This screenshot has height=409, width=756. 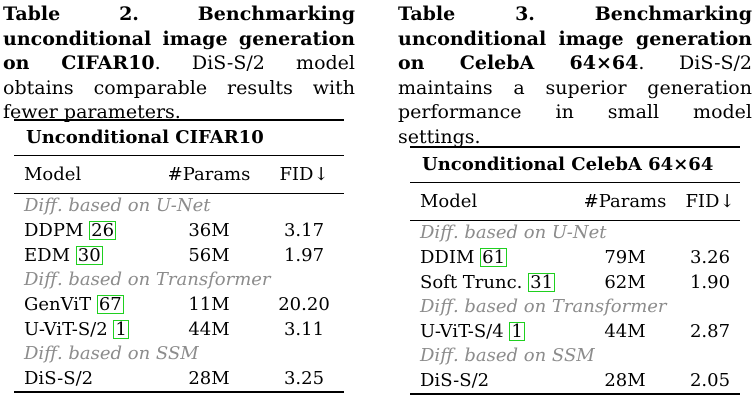 I want to click on model-name: EDM, so click(x=47, y=255).